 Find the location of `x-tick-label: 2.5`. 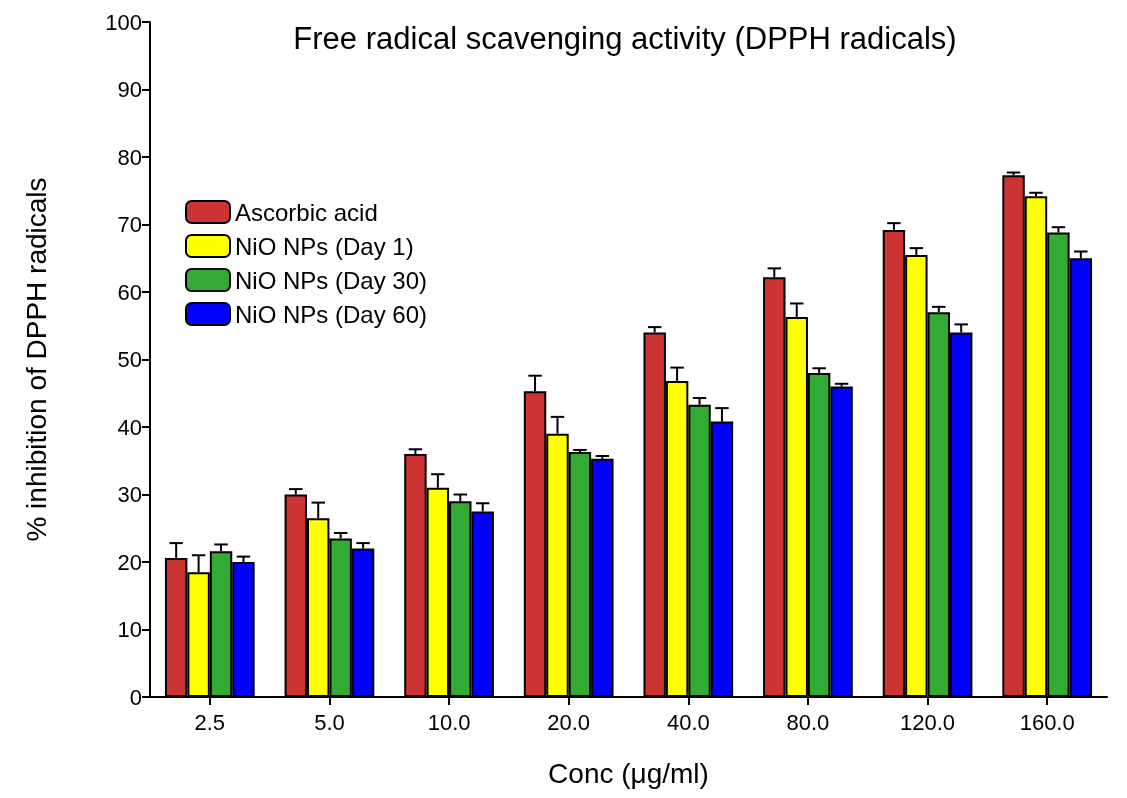

x-tick-label: 2.5 is located at coordinates (210, 722).